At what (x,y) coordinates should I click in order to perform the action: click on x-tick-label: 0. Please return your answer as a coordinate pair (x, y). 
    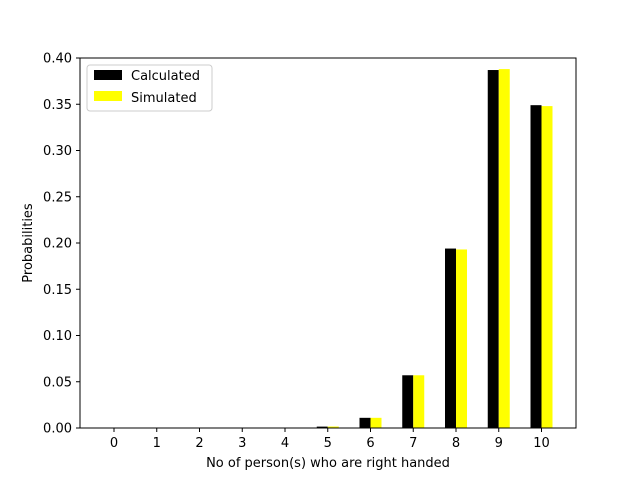
    Looking at the image, I should click on (114, 443).